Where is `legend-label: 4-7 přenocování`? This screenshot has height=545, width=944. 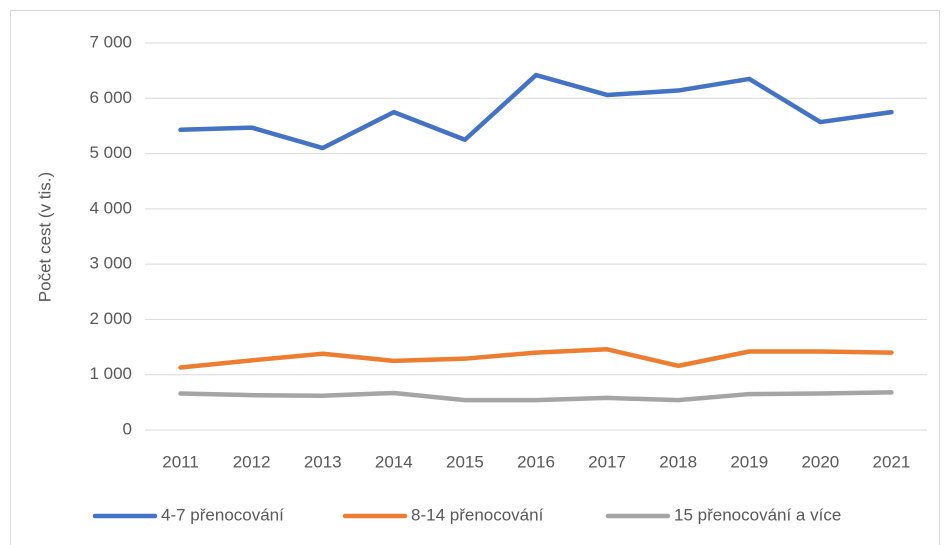 legend-label: 4-7 přenocování is located at coordinates (222, 514).